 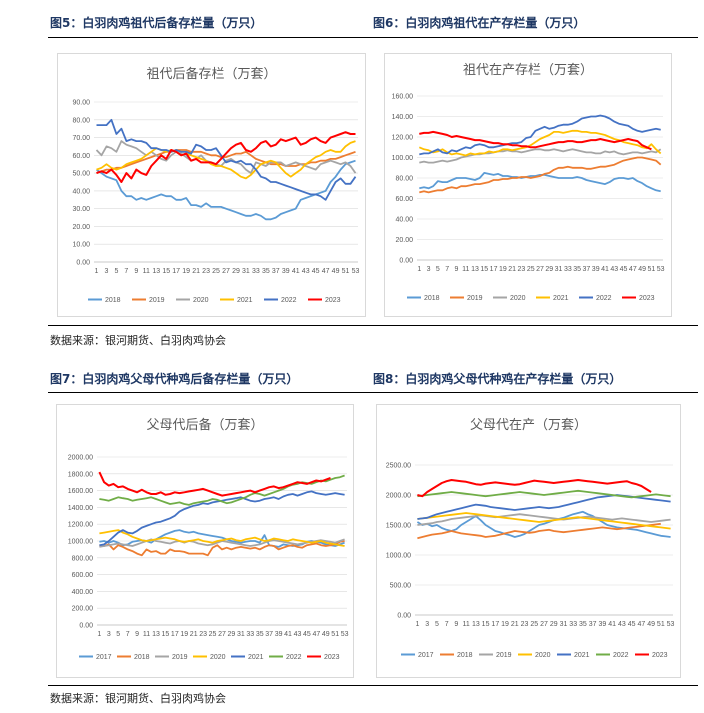 What do you see at coordinates (156, 23) in the screenshot?
I see `figure-title-5: 图5：白羽肉鸡祖代后备存栏量（万只）` at bounding box center [156, 23].